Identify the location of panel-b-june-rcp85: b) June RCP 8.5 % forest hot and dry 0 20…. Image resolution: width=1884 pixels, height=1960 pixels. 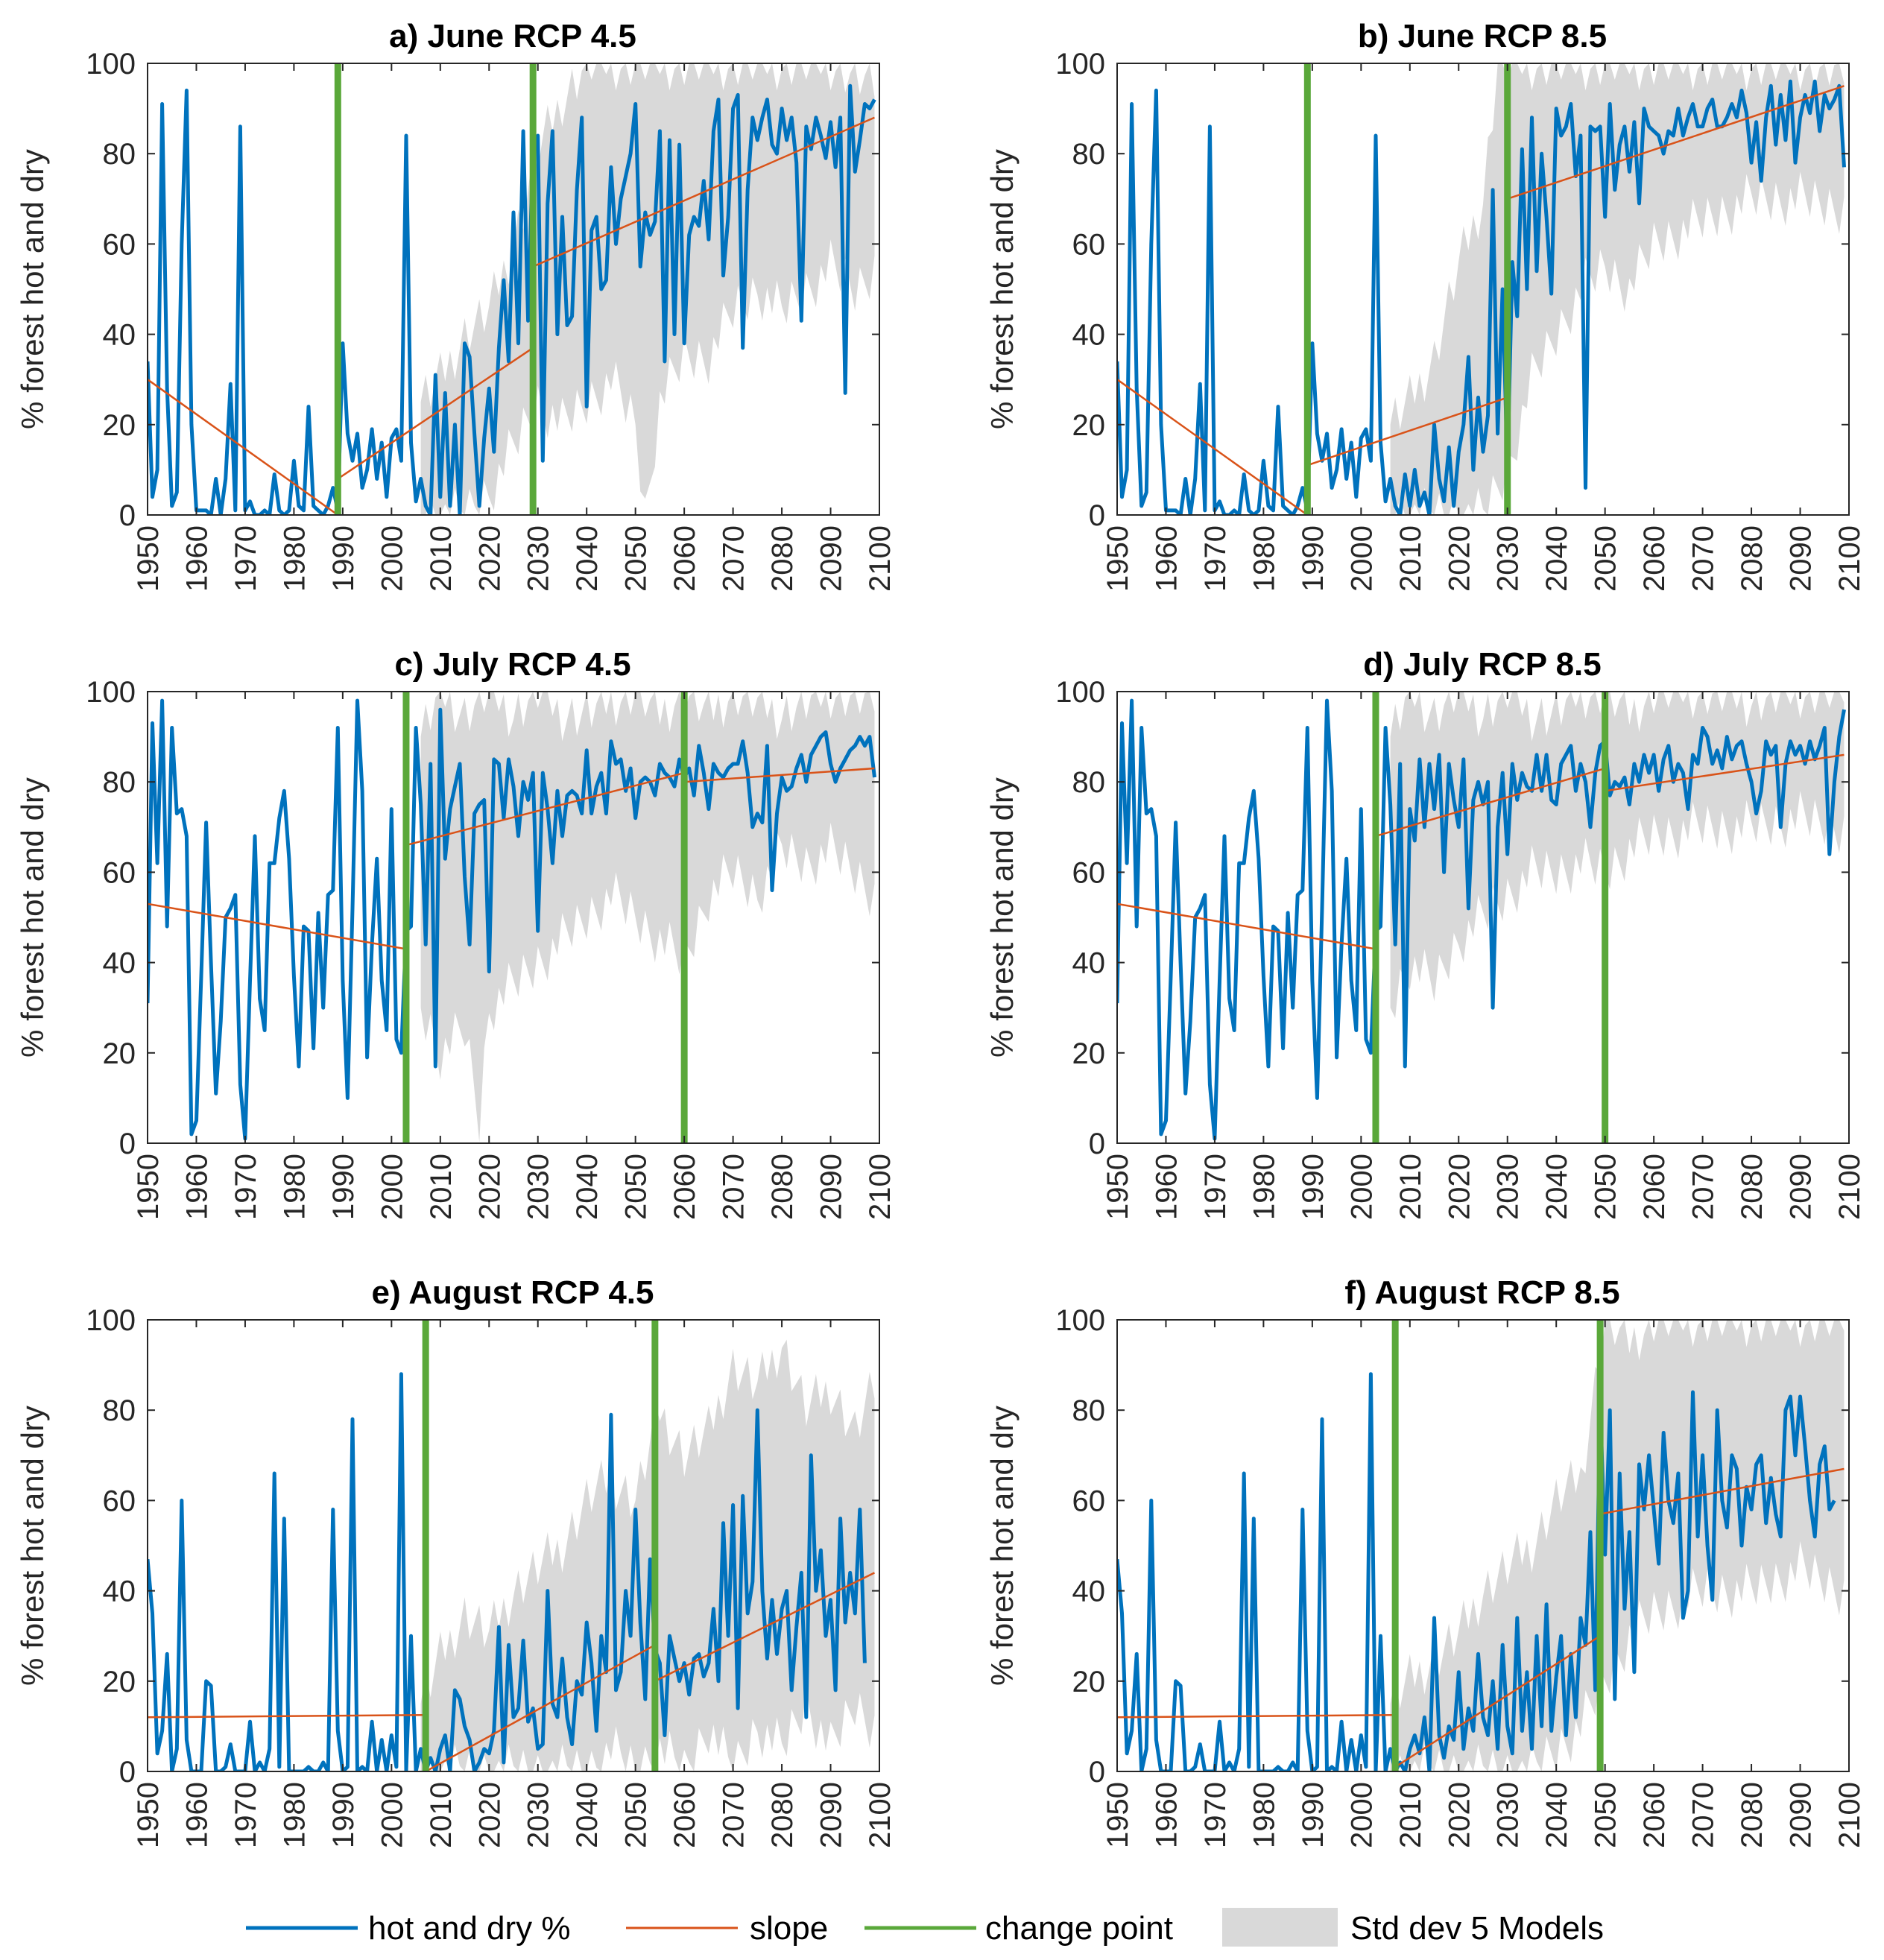
(1425, 305).